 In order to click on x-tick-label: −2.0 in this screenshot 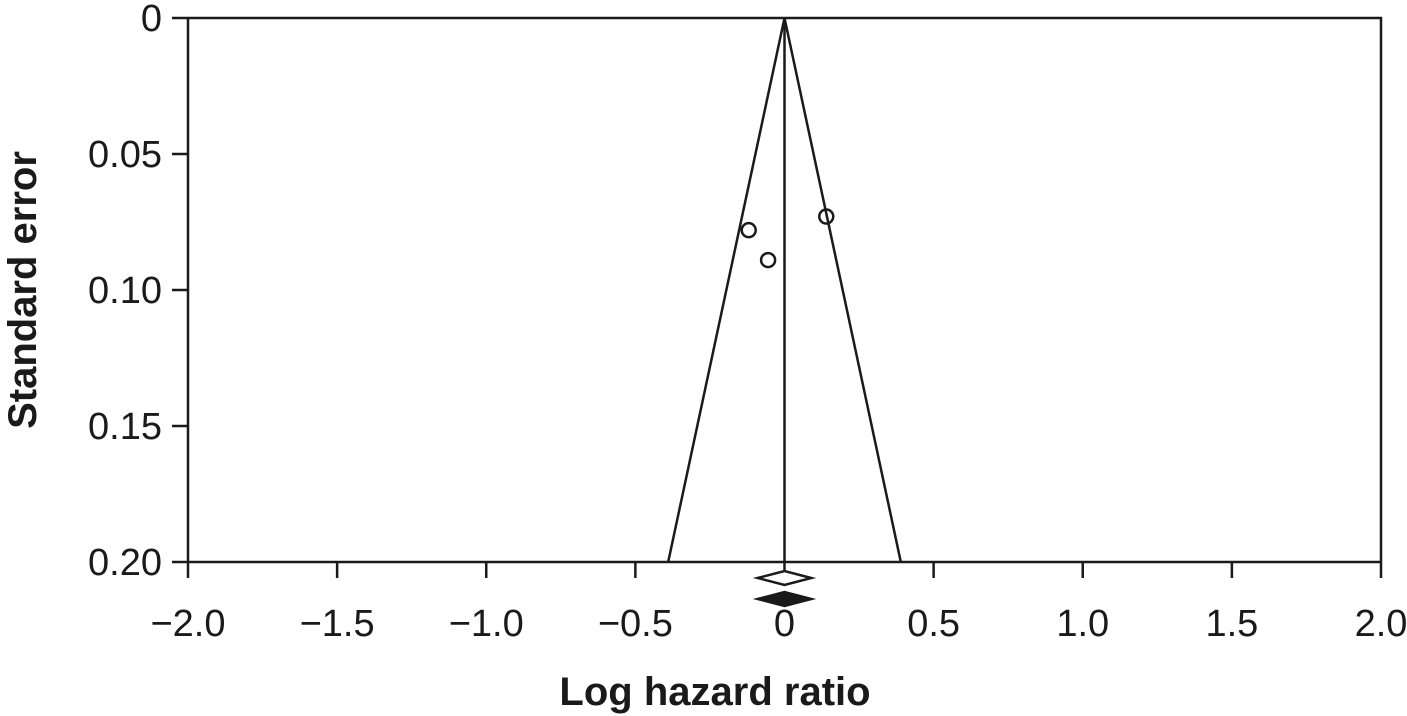, I will do `click(187, 624)`.